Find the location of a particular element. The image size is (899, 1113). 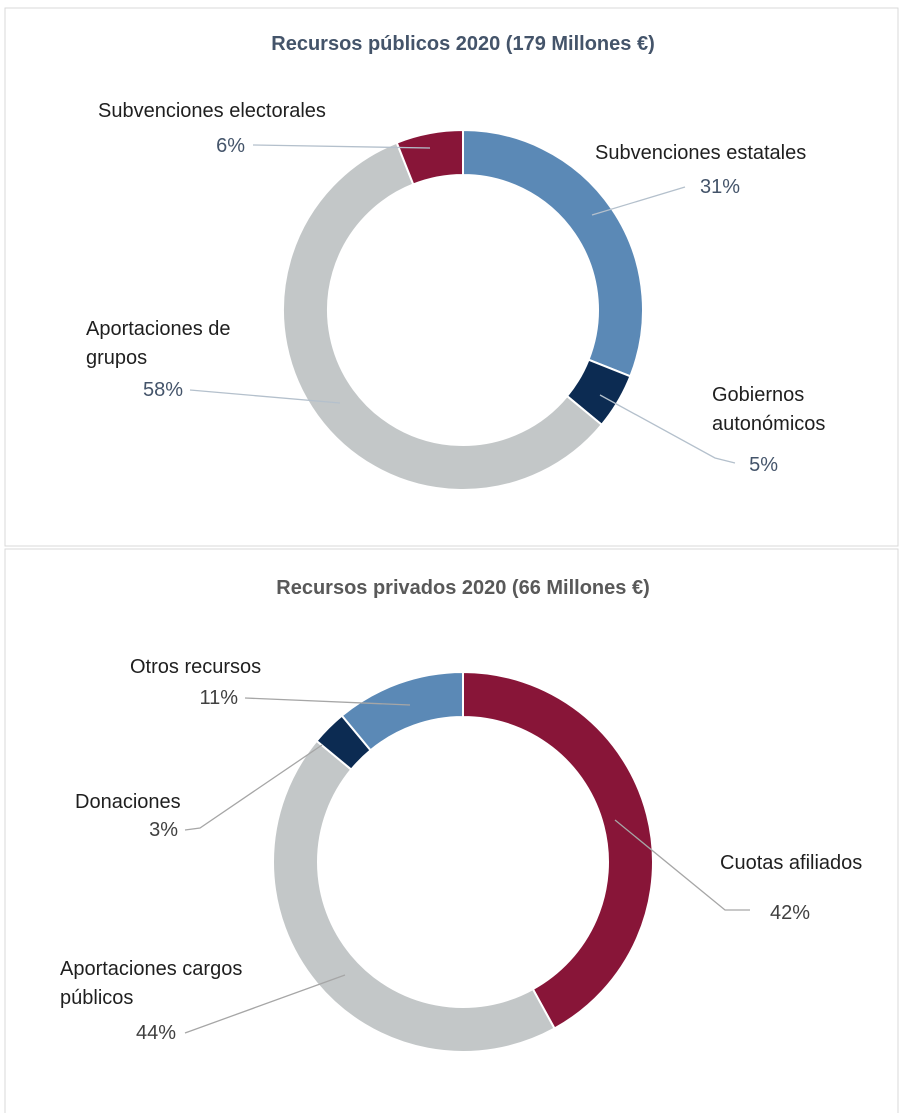

category-label: Aportaciones cargos públicos is located at coordinates (151, 983).